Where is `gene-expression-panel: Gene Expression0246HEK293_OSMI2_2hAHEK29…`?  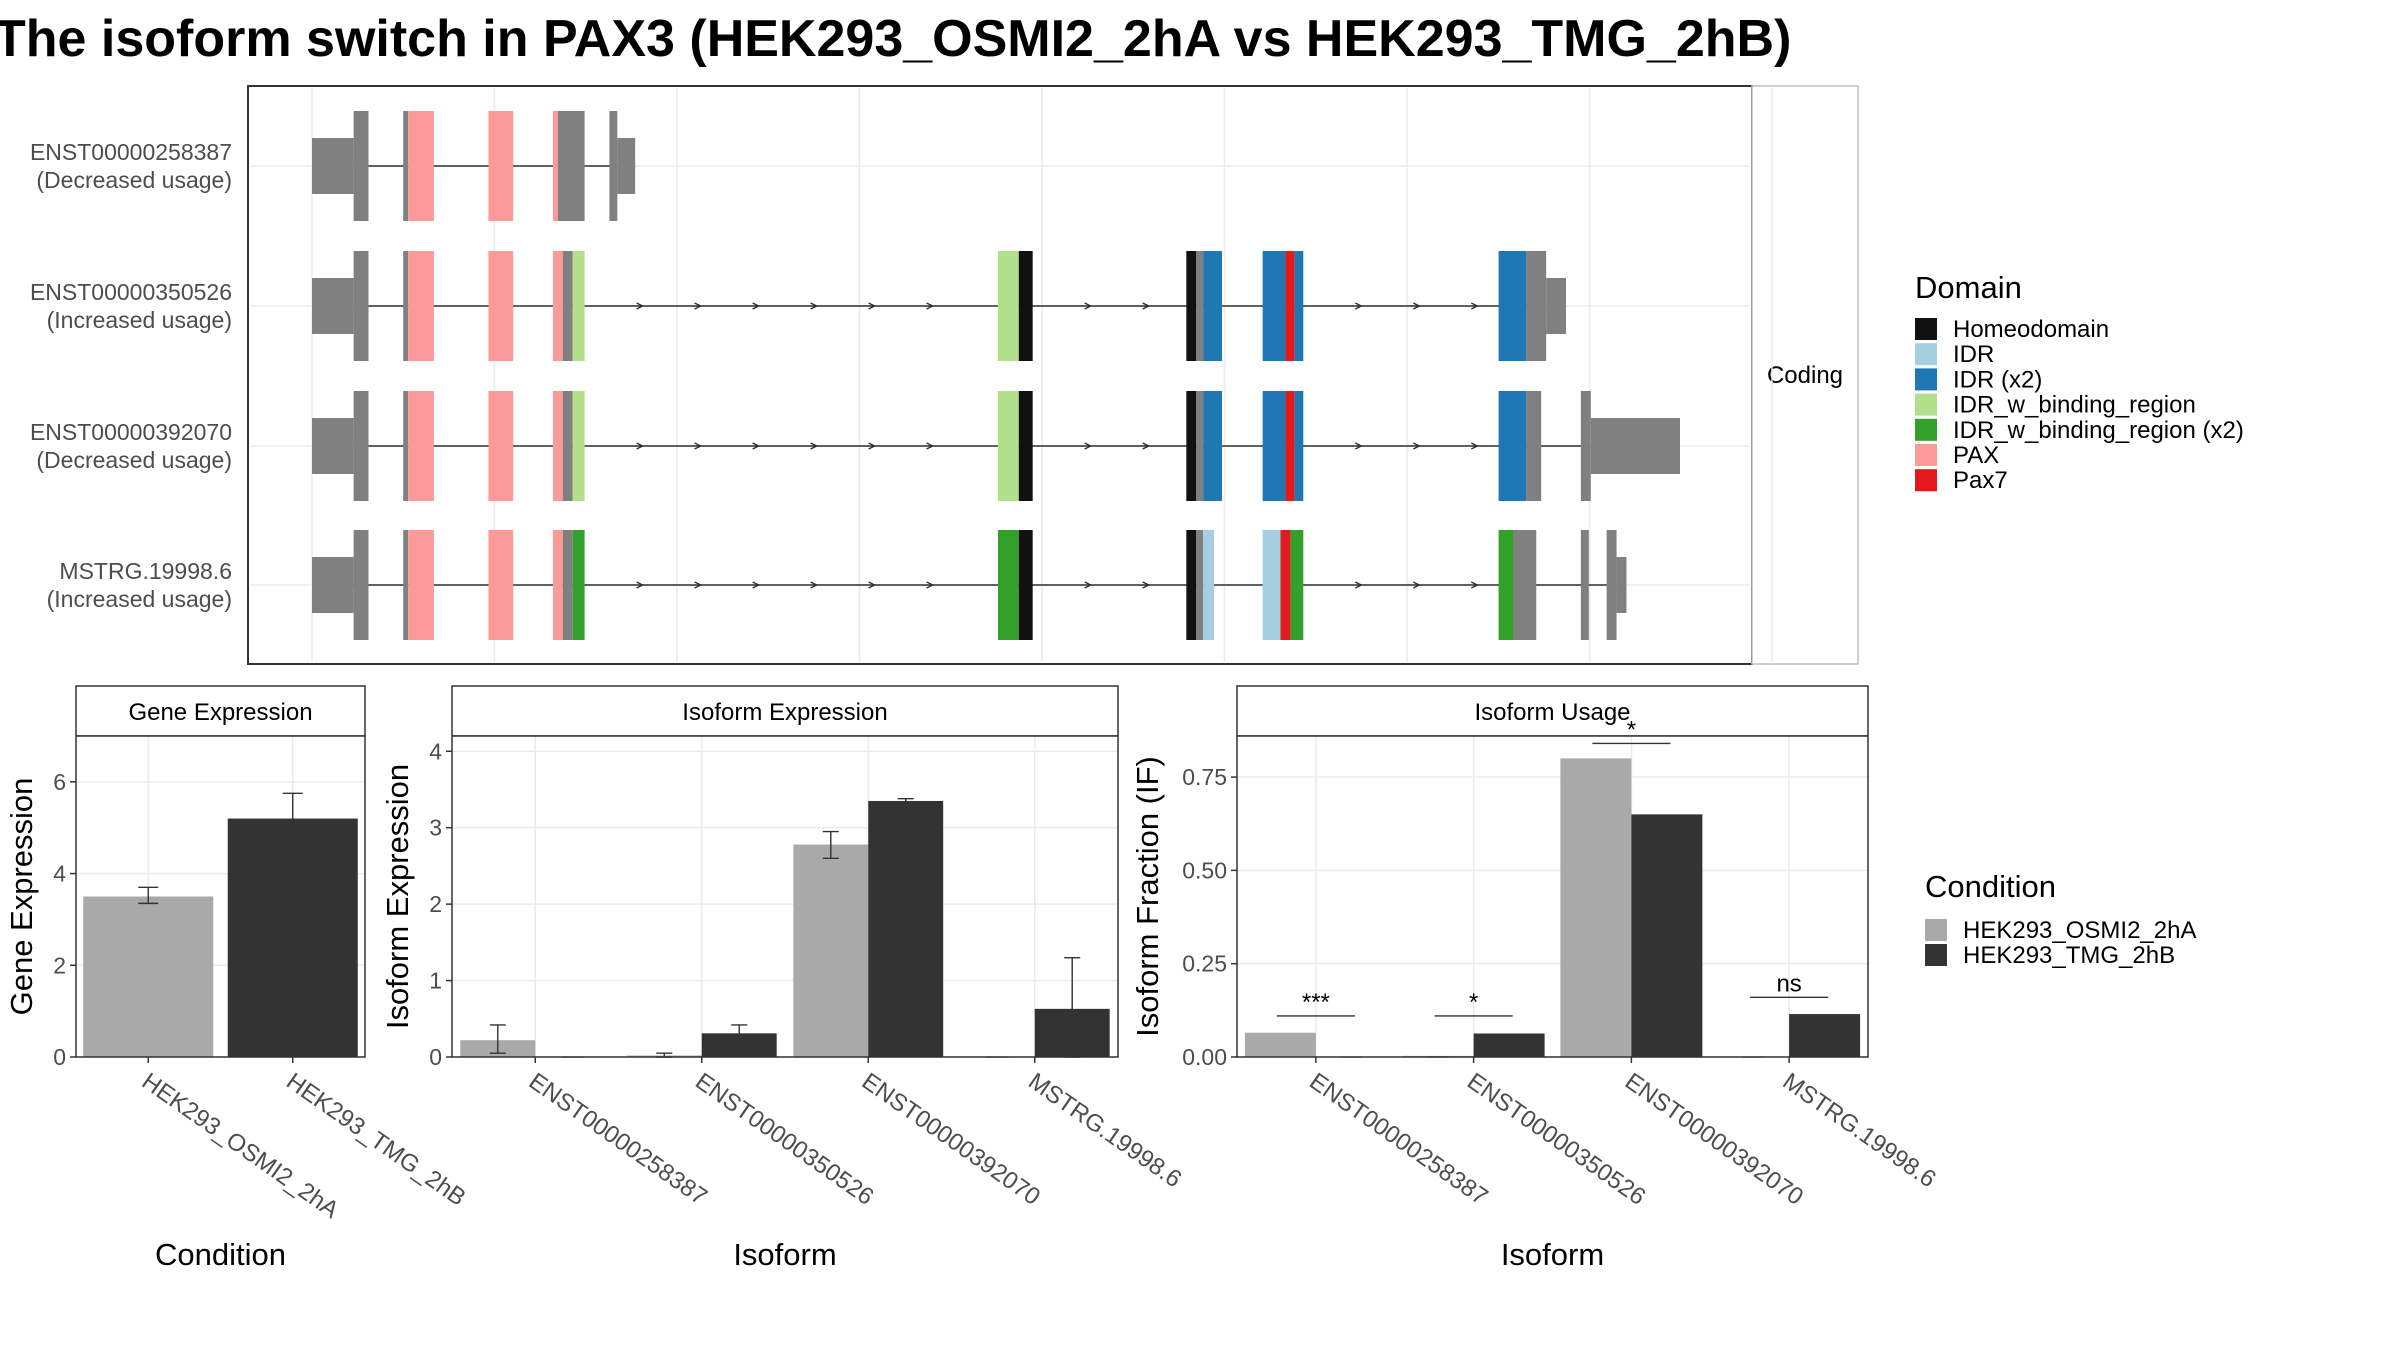
gene-expression-panel: Gene Expression0246HEK293_OSMI2_2hAHEK29… is located at coordinates (237, 978).